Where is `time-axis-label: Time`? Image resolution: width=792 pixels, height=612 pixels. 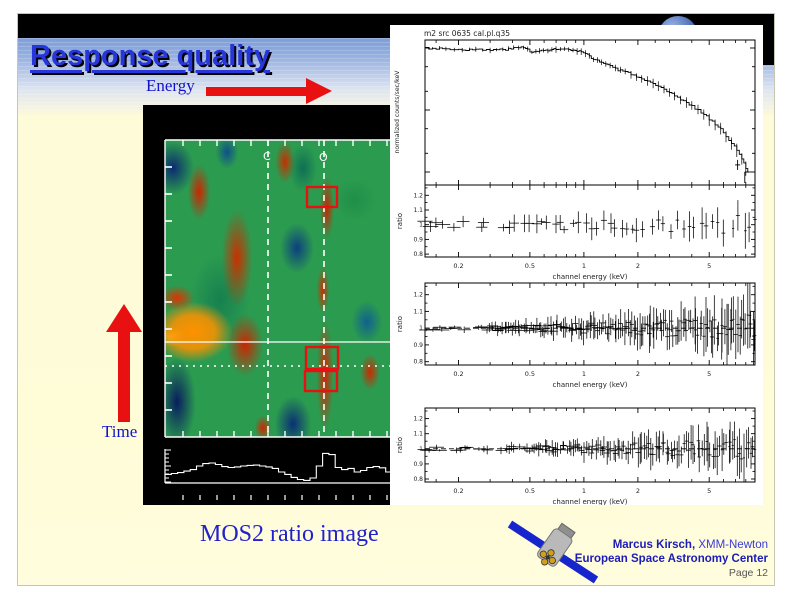 time-axis-label: Time is located at coordinates (120, 431).